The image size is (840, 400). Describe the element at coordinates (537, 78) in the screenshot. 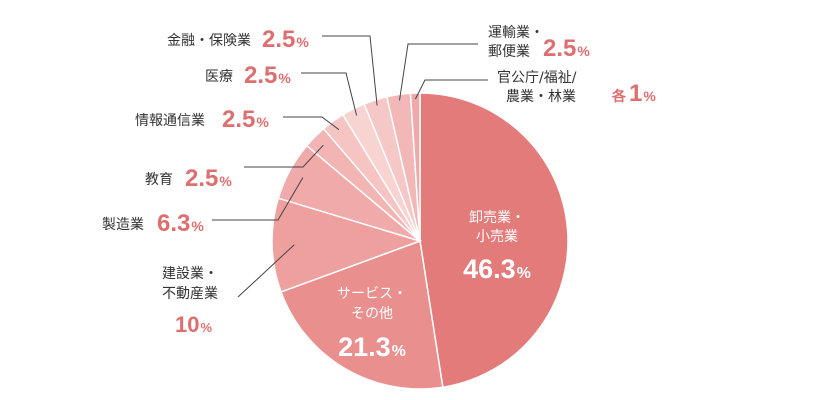

I see `slice-label-9-line1: 官公庁/福祉/` at that location.